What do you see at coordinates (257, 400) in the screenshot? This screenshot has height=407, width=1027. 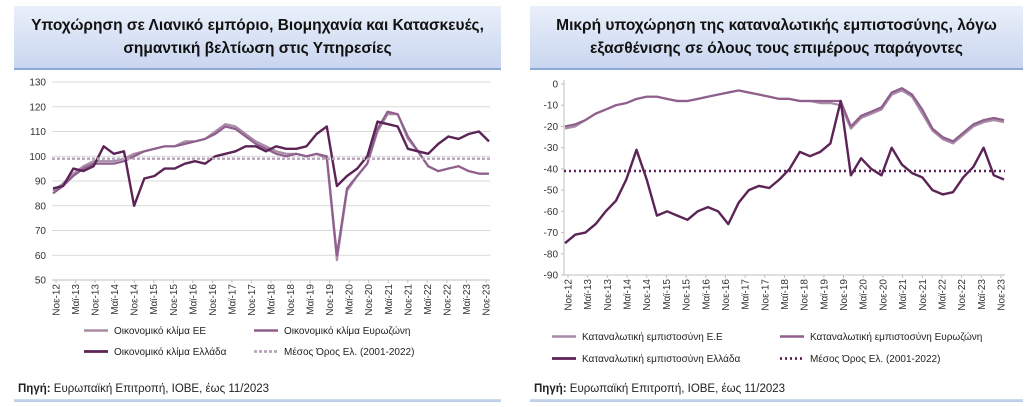 I see `left-bottom-rule` at bounding box center [257, 400].